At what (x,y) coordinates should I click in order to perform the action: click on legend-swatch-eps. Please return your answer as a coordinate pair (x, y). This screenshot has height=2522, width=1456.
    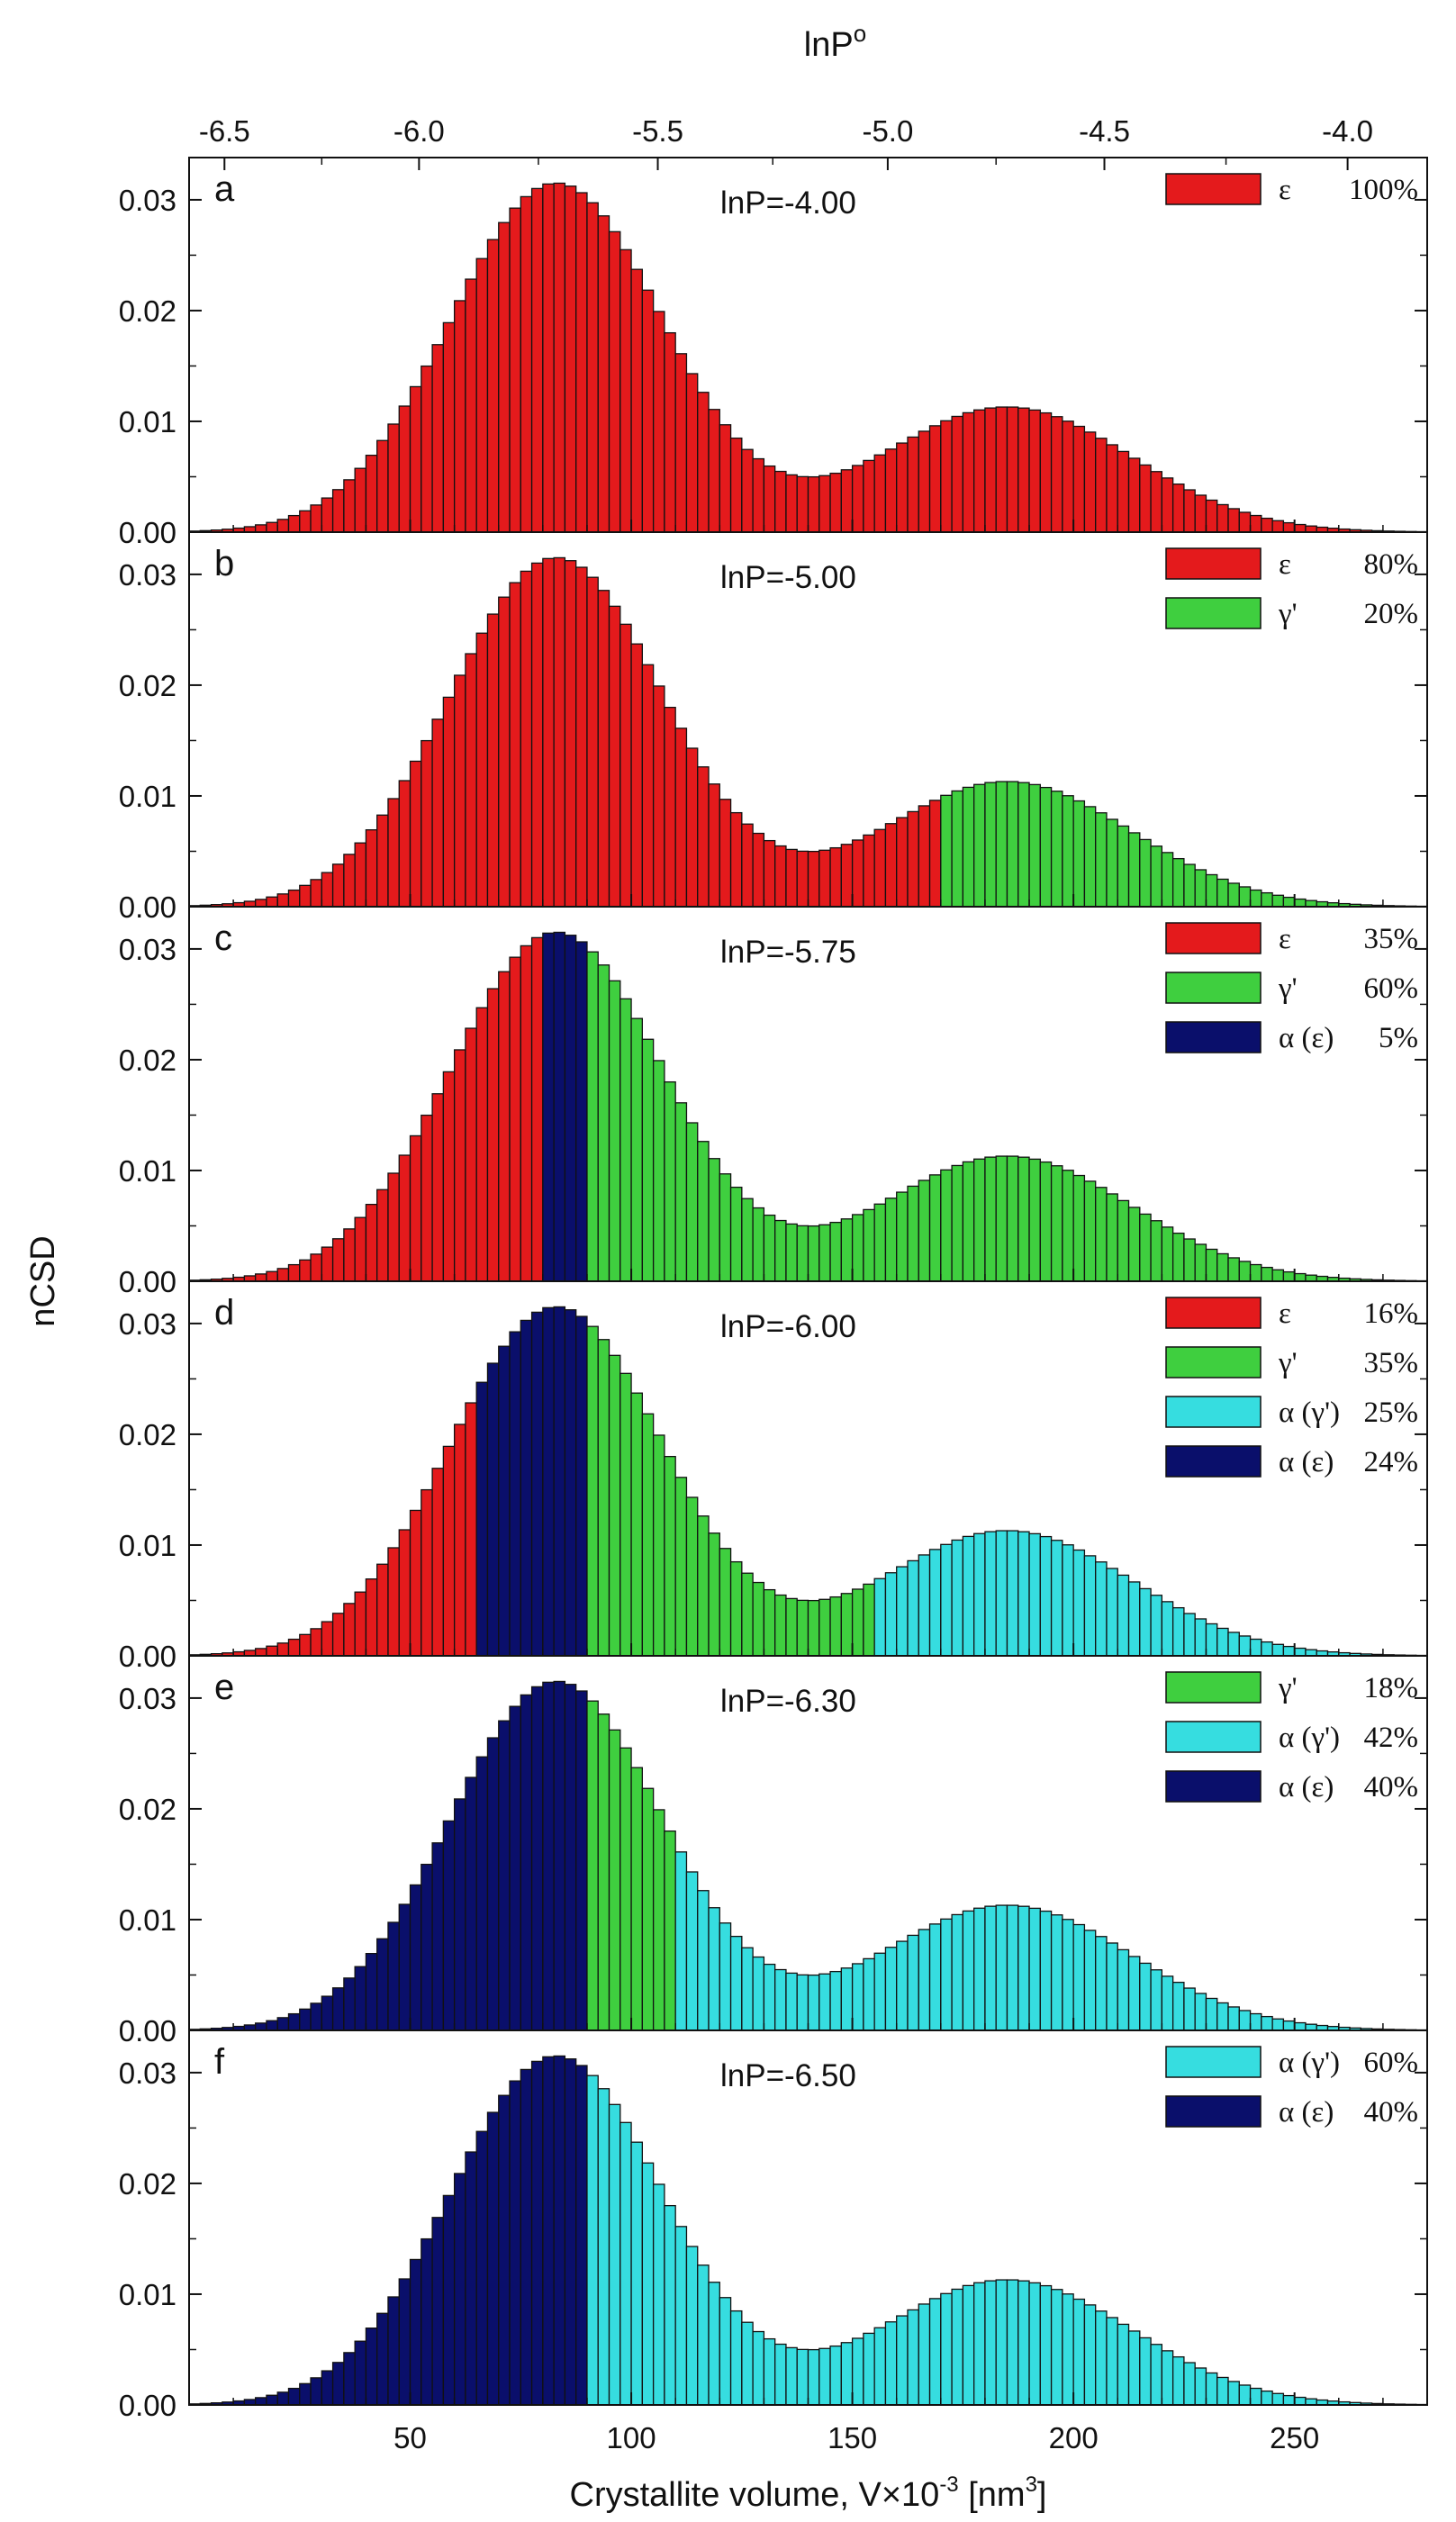
    Looking at the image, I should click on (1213, 563).